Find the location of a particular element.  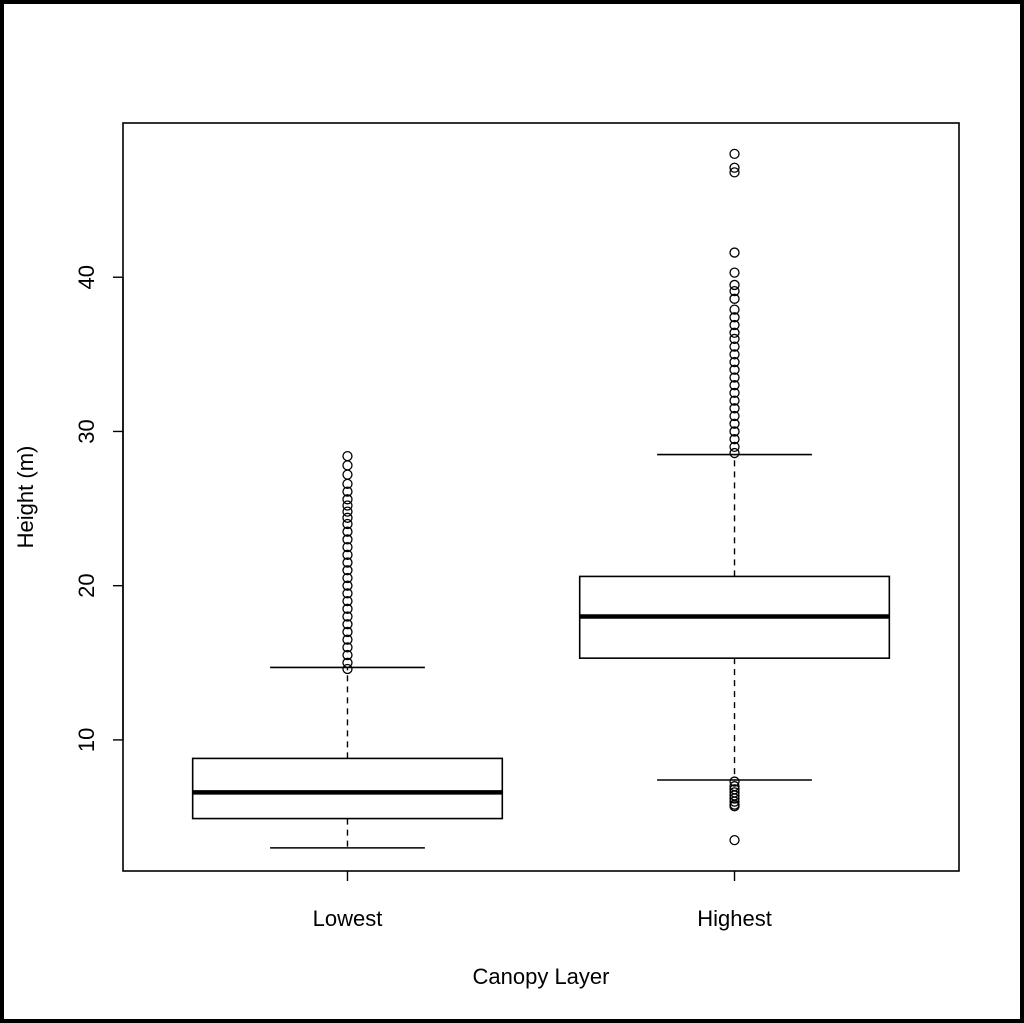

box-group-lowest is located at coordinates (347, 649).